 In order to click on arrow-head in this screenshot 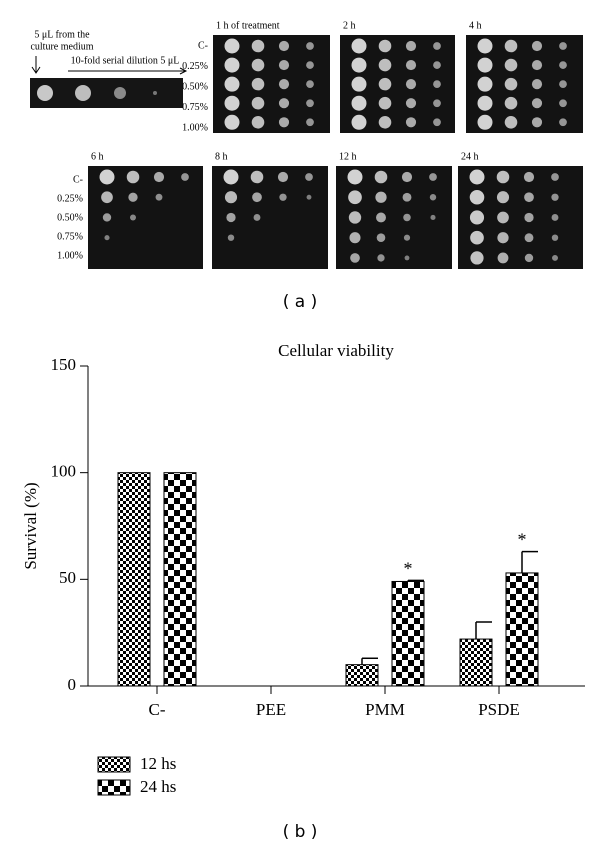, I will do `click(183, 71)`.